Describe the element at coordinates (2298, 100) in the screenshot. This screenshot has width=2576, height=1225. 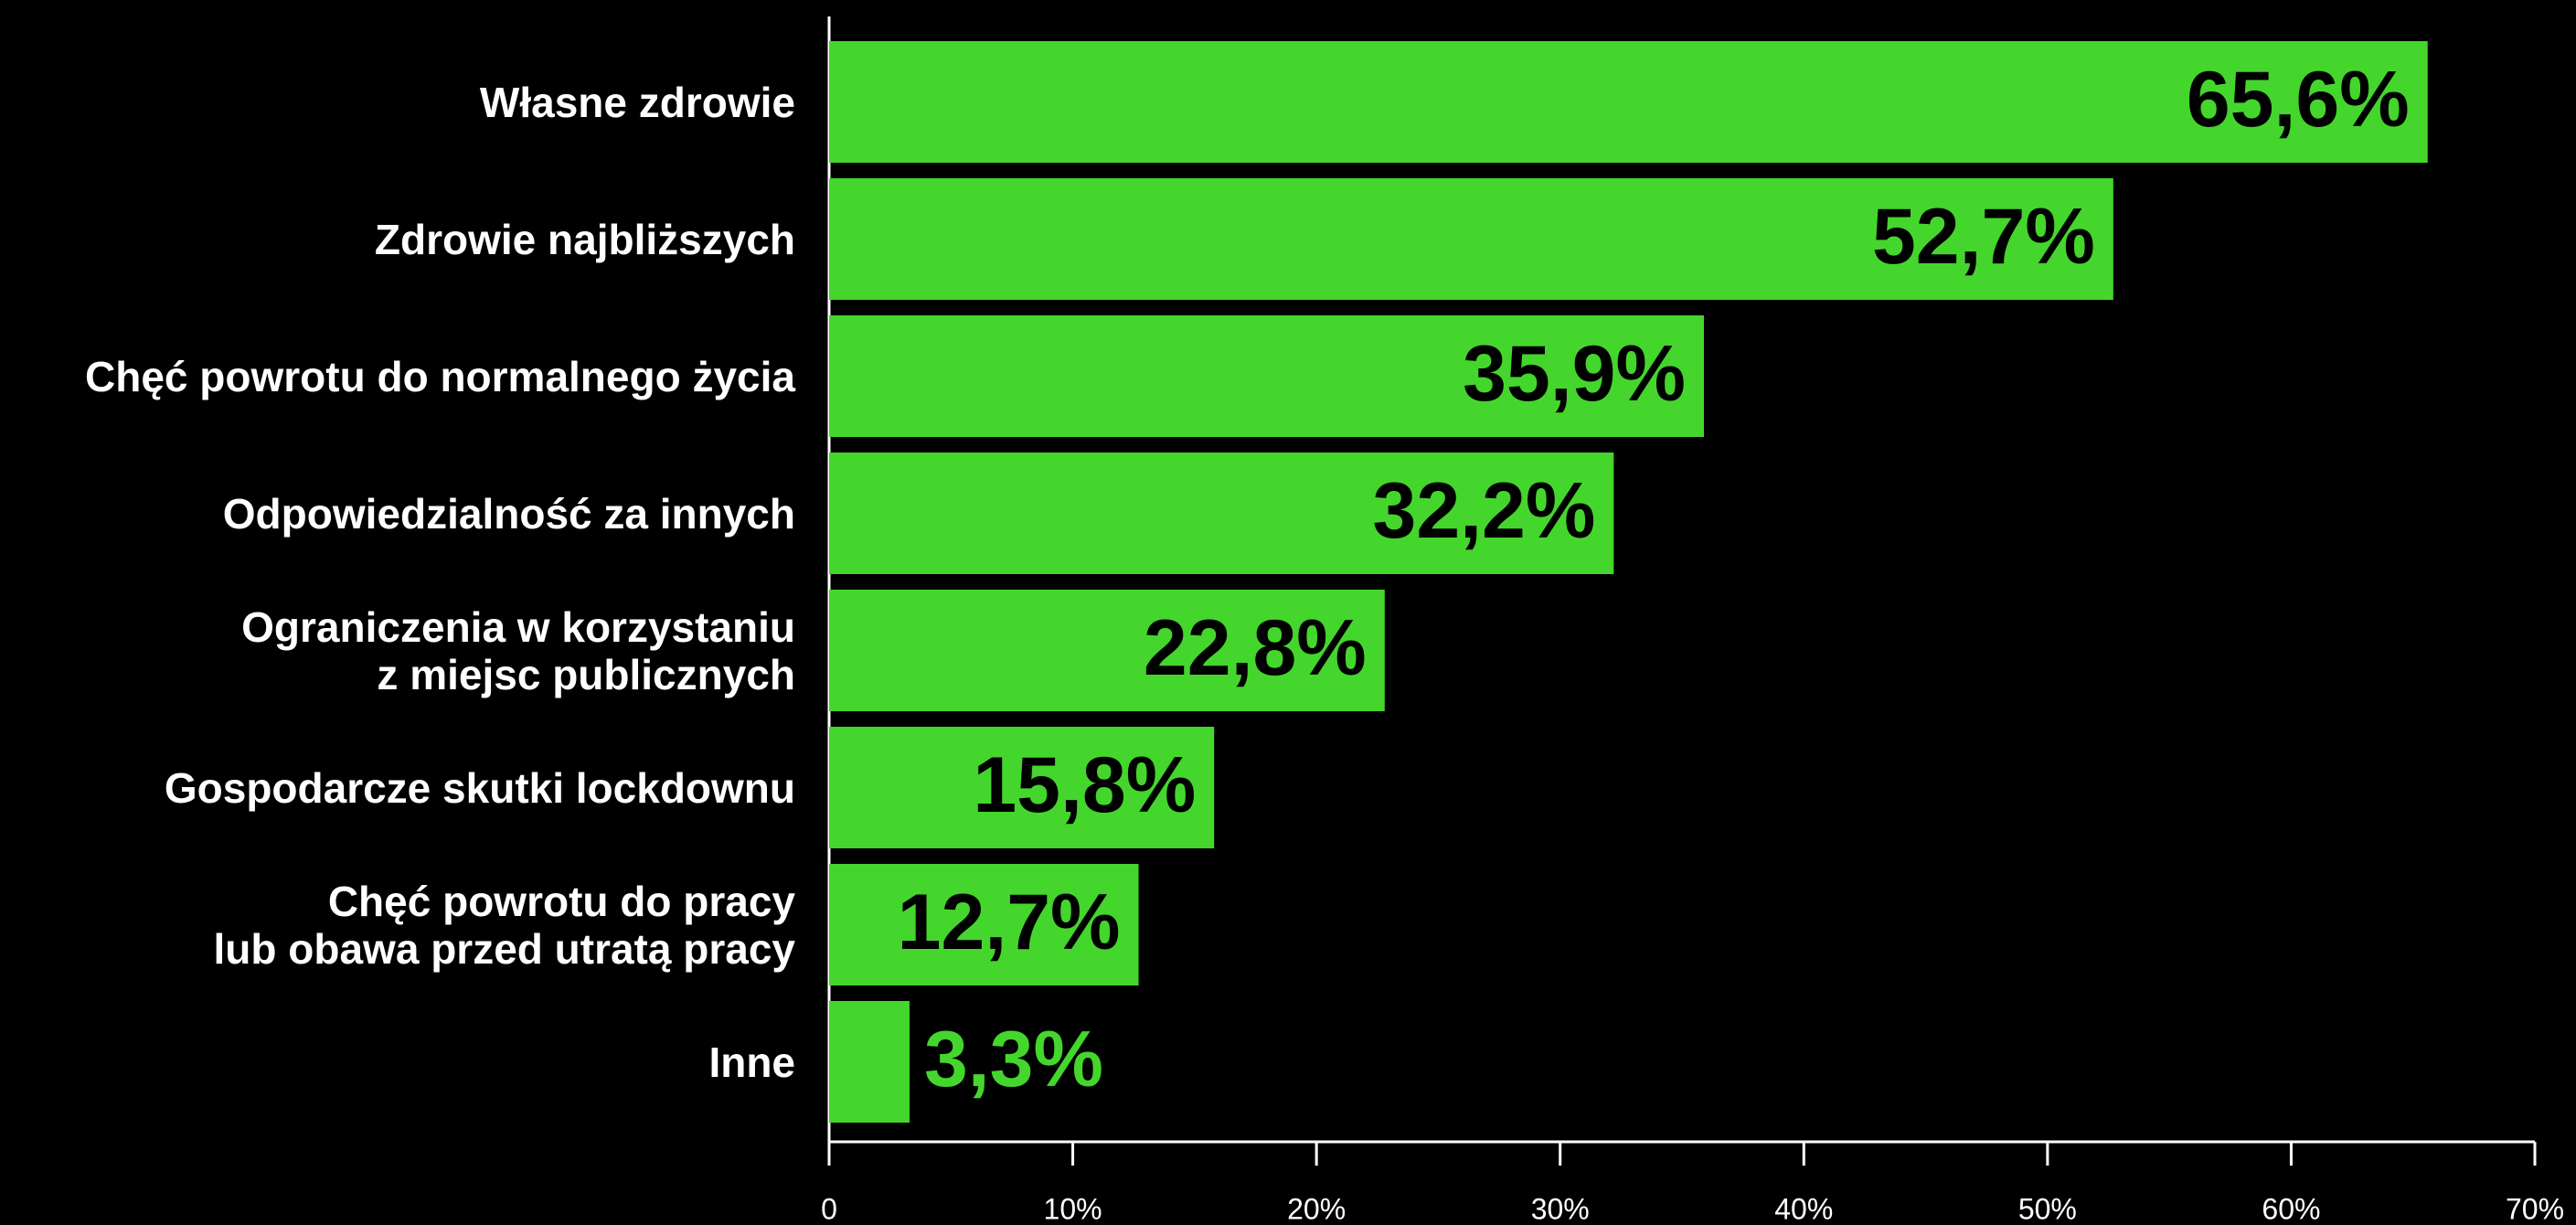
I see `value-label: 65,6%` at that location.